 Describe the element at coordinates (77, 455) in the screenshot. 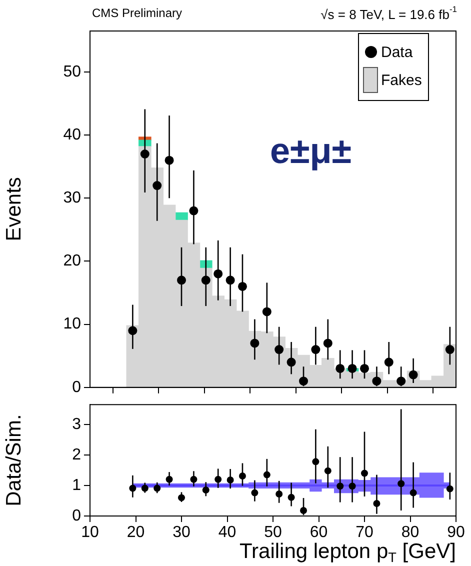

I see `y-tick-label: 2` at that location.